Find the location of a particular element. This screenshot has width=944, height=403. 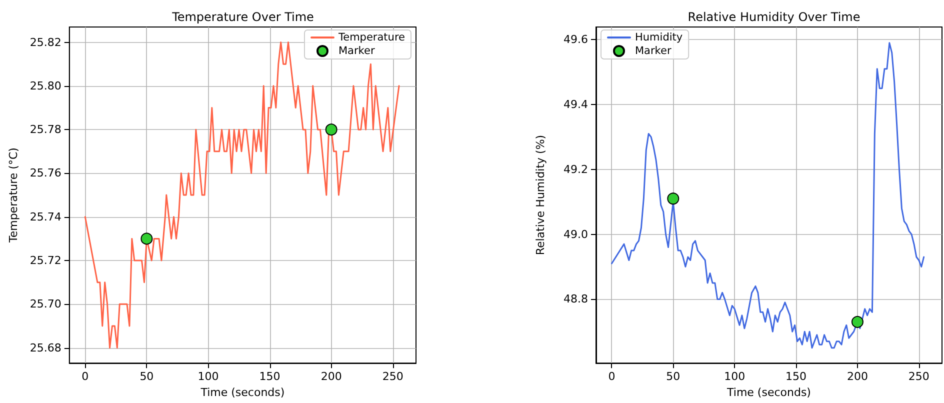

legend-label: Humidity is located at coordinates (659, 38).